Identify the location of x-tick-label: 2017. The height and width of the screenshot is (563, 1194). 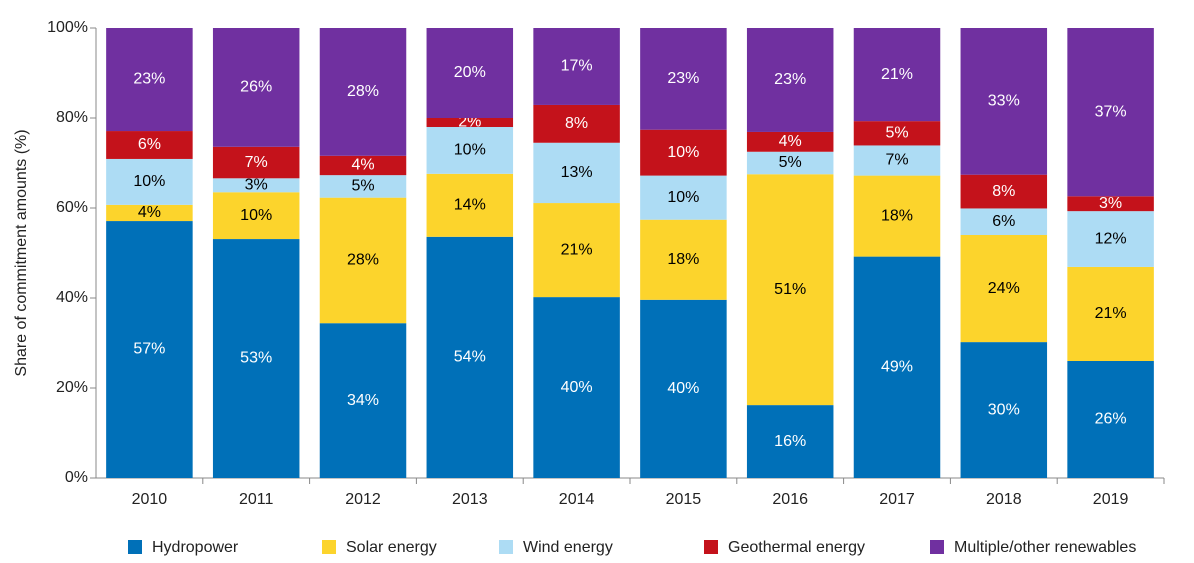
(897, 499).